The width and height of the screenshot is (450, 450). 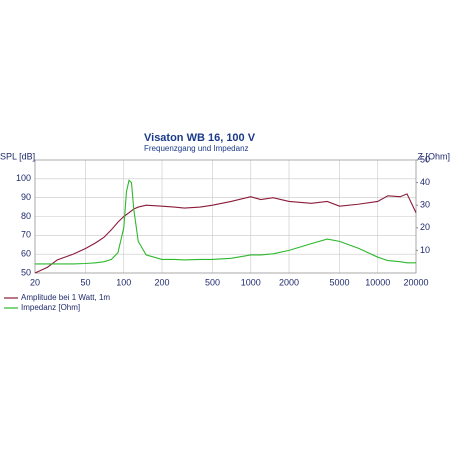 I want to click on y2-tick-label: 10, so click(x=425, y=250).